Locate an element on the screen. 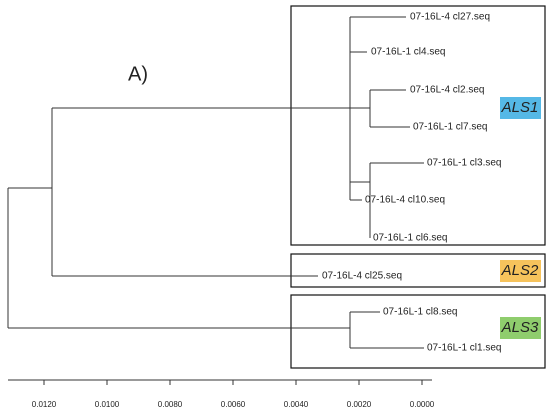 The width and height of the screenshot is (550, 413). group-label: ALS3 is located at coordinates (520, 327).